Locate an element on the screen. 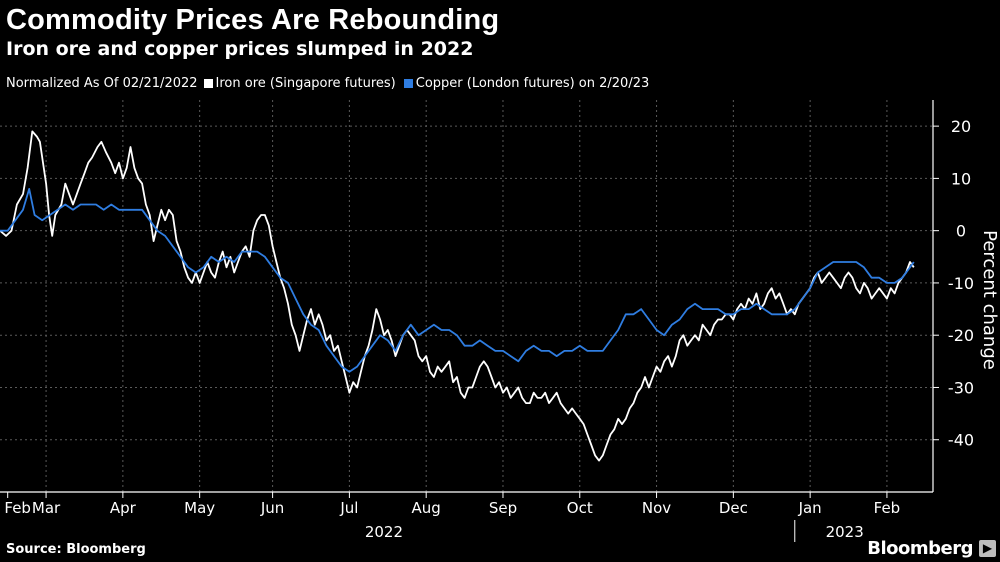 The image size is (1000, 562). x-tick-label: Jun is located at coordinates (272, 508).